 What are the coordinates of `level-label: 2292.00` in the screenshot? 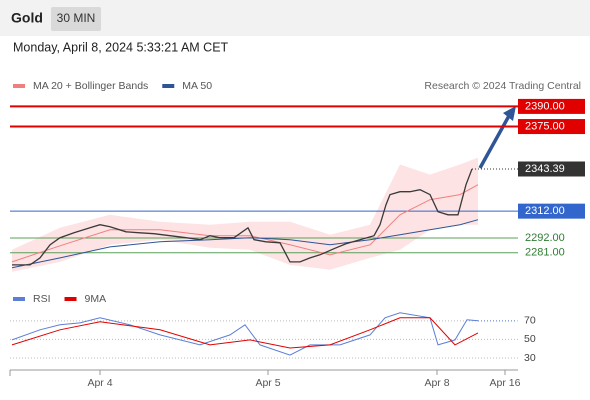 It's located at (545, 238).